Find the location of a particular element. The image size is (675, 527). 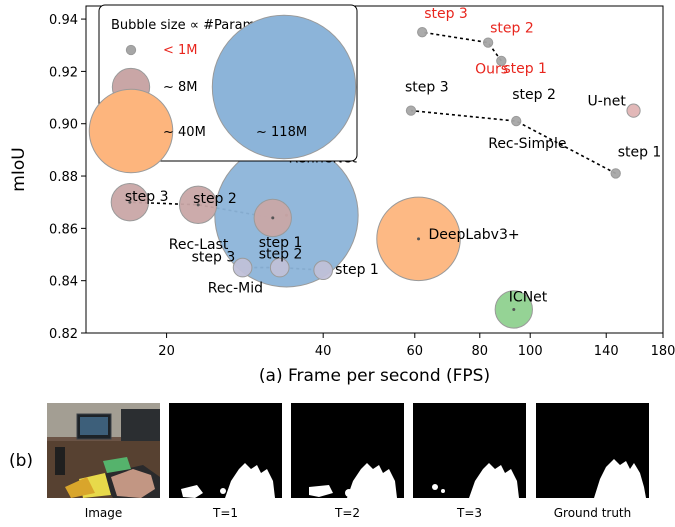

photo-green-note is located at coordinates (117, 465).